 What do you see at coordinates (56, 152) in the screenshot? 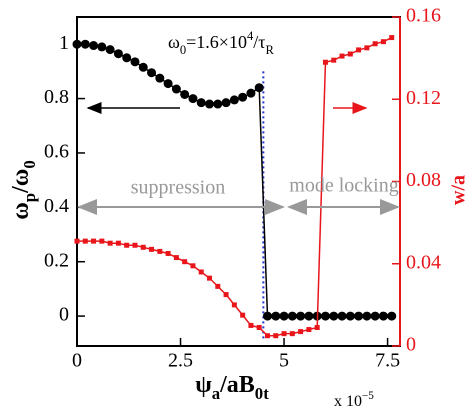
I see `y-tick-label: 0.6` at bounding box center [56, 152].